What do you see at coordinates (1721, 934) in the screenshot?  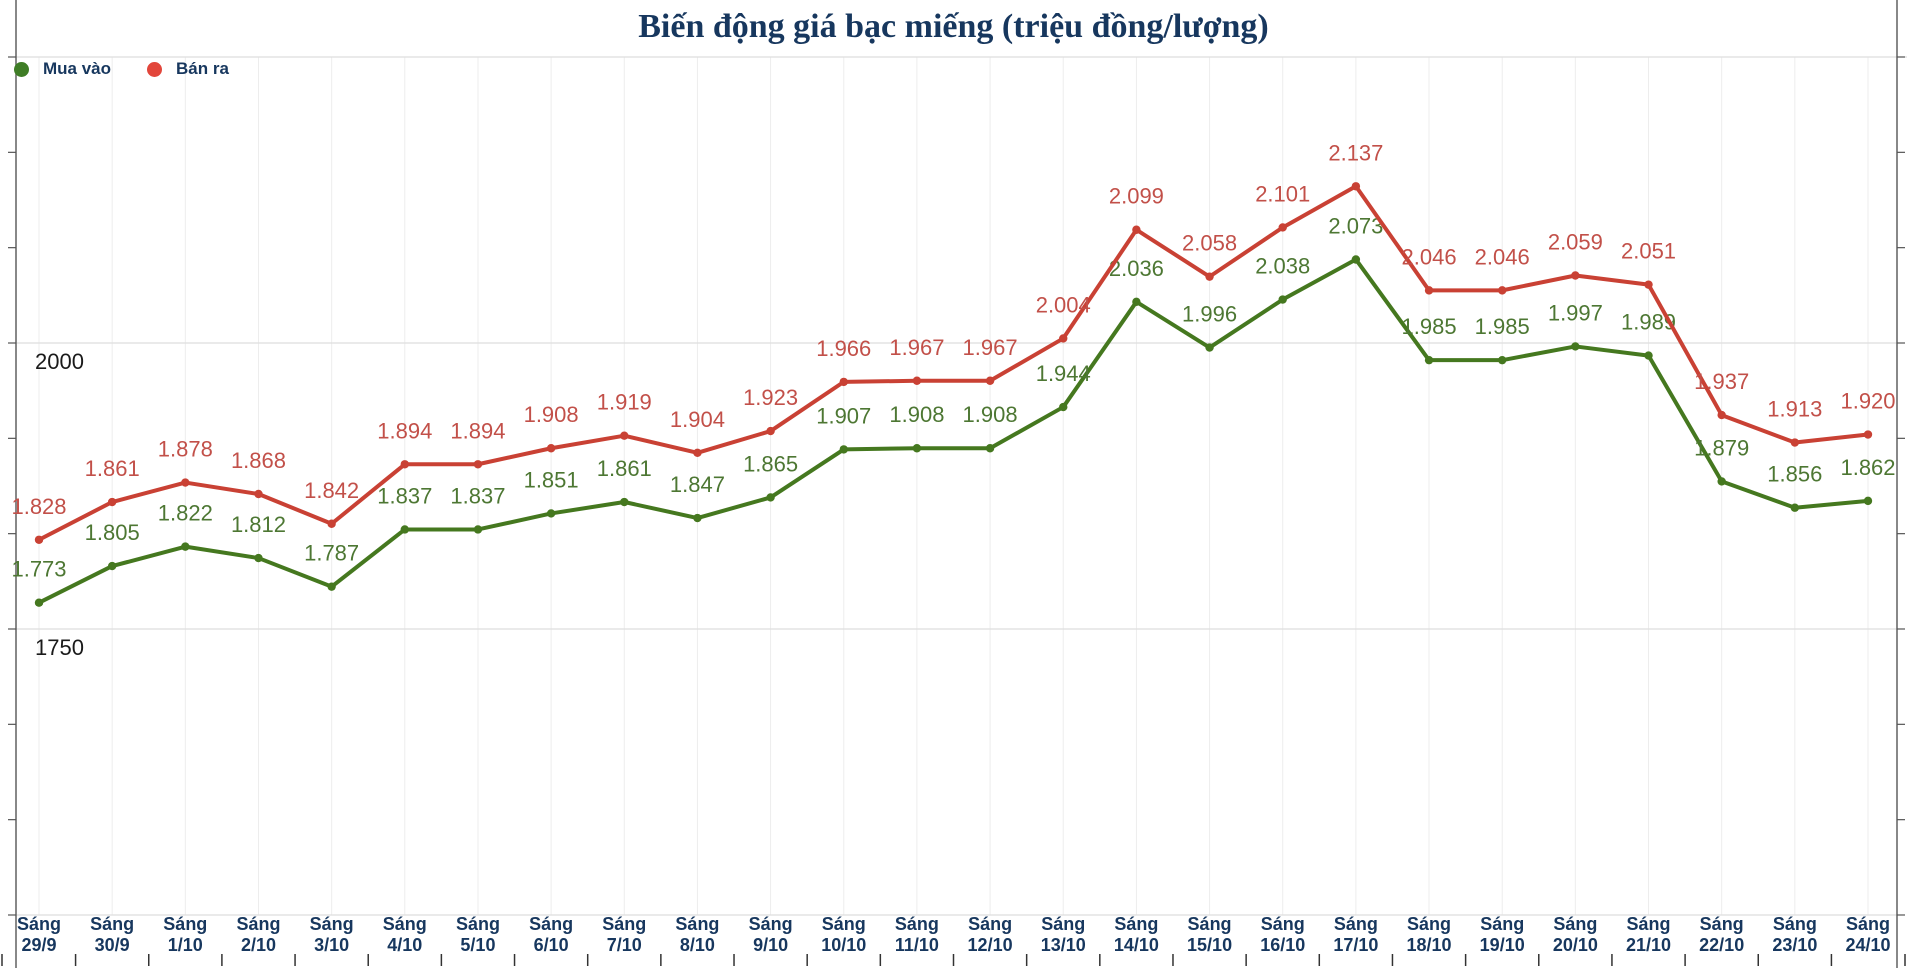 I see `x-axis-label: Sáng 22/10` at bounding box center [1721, 934].